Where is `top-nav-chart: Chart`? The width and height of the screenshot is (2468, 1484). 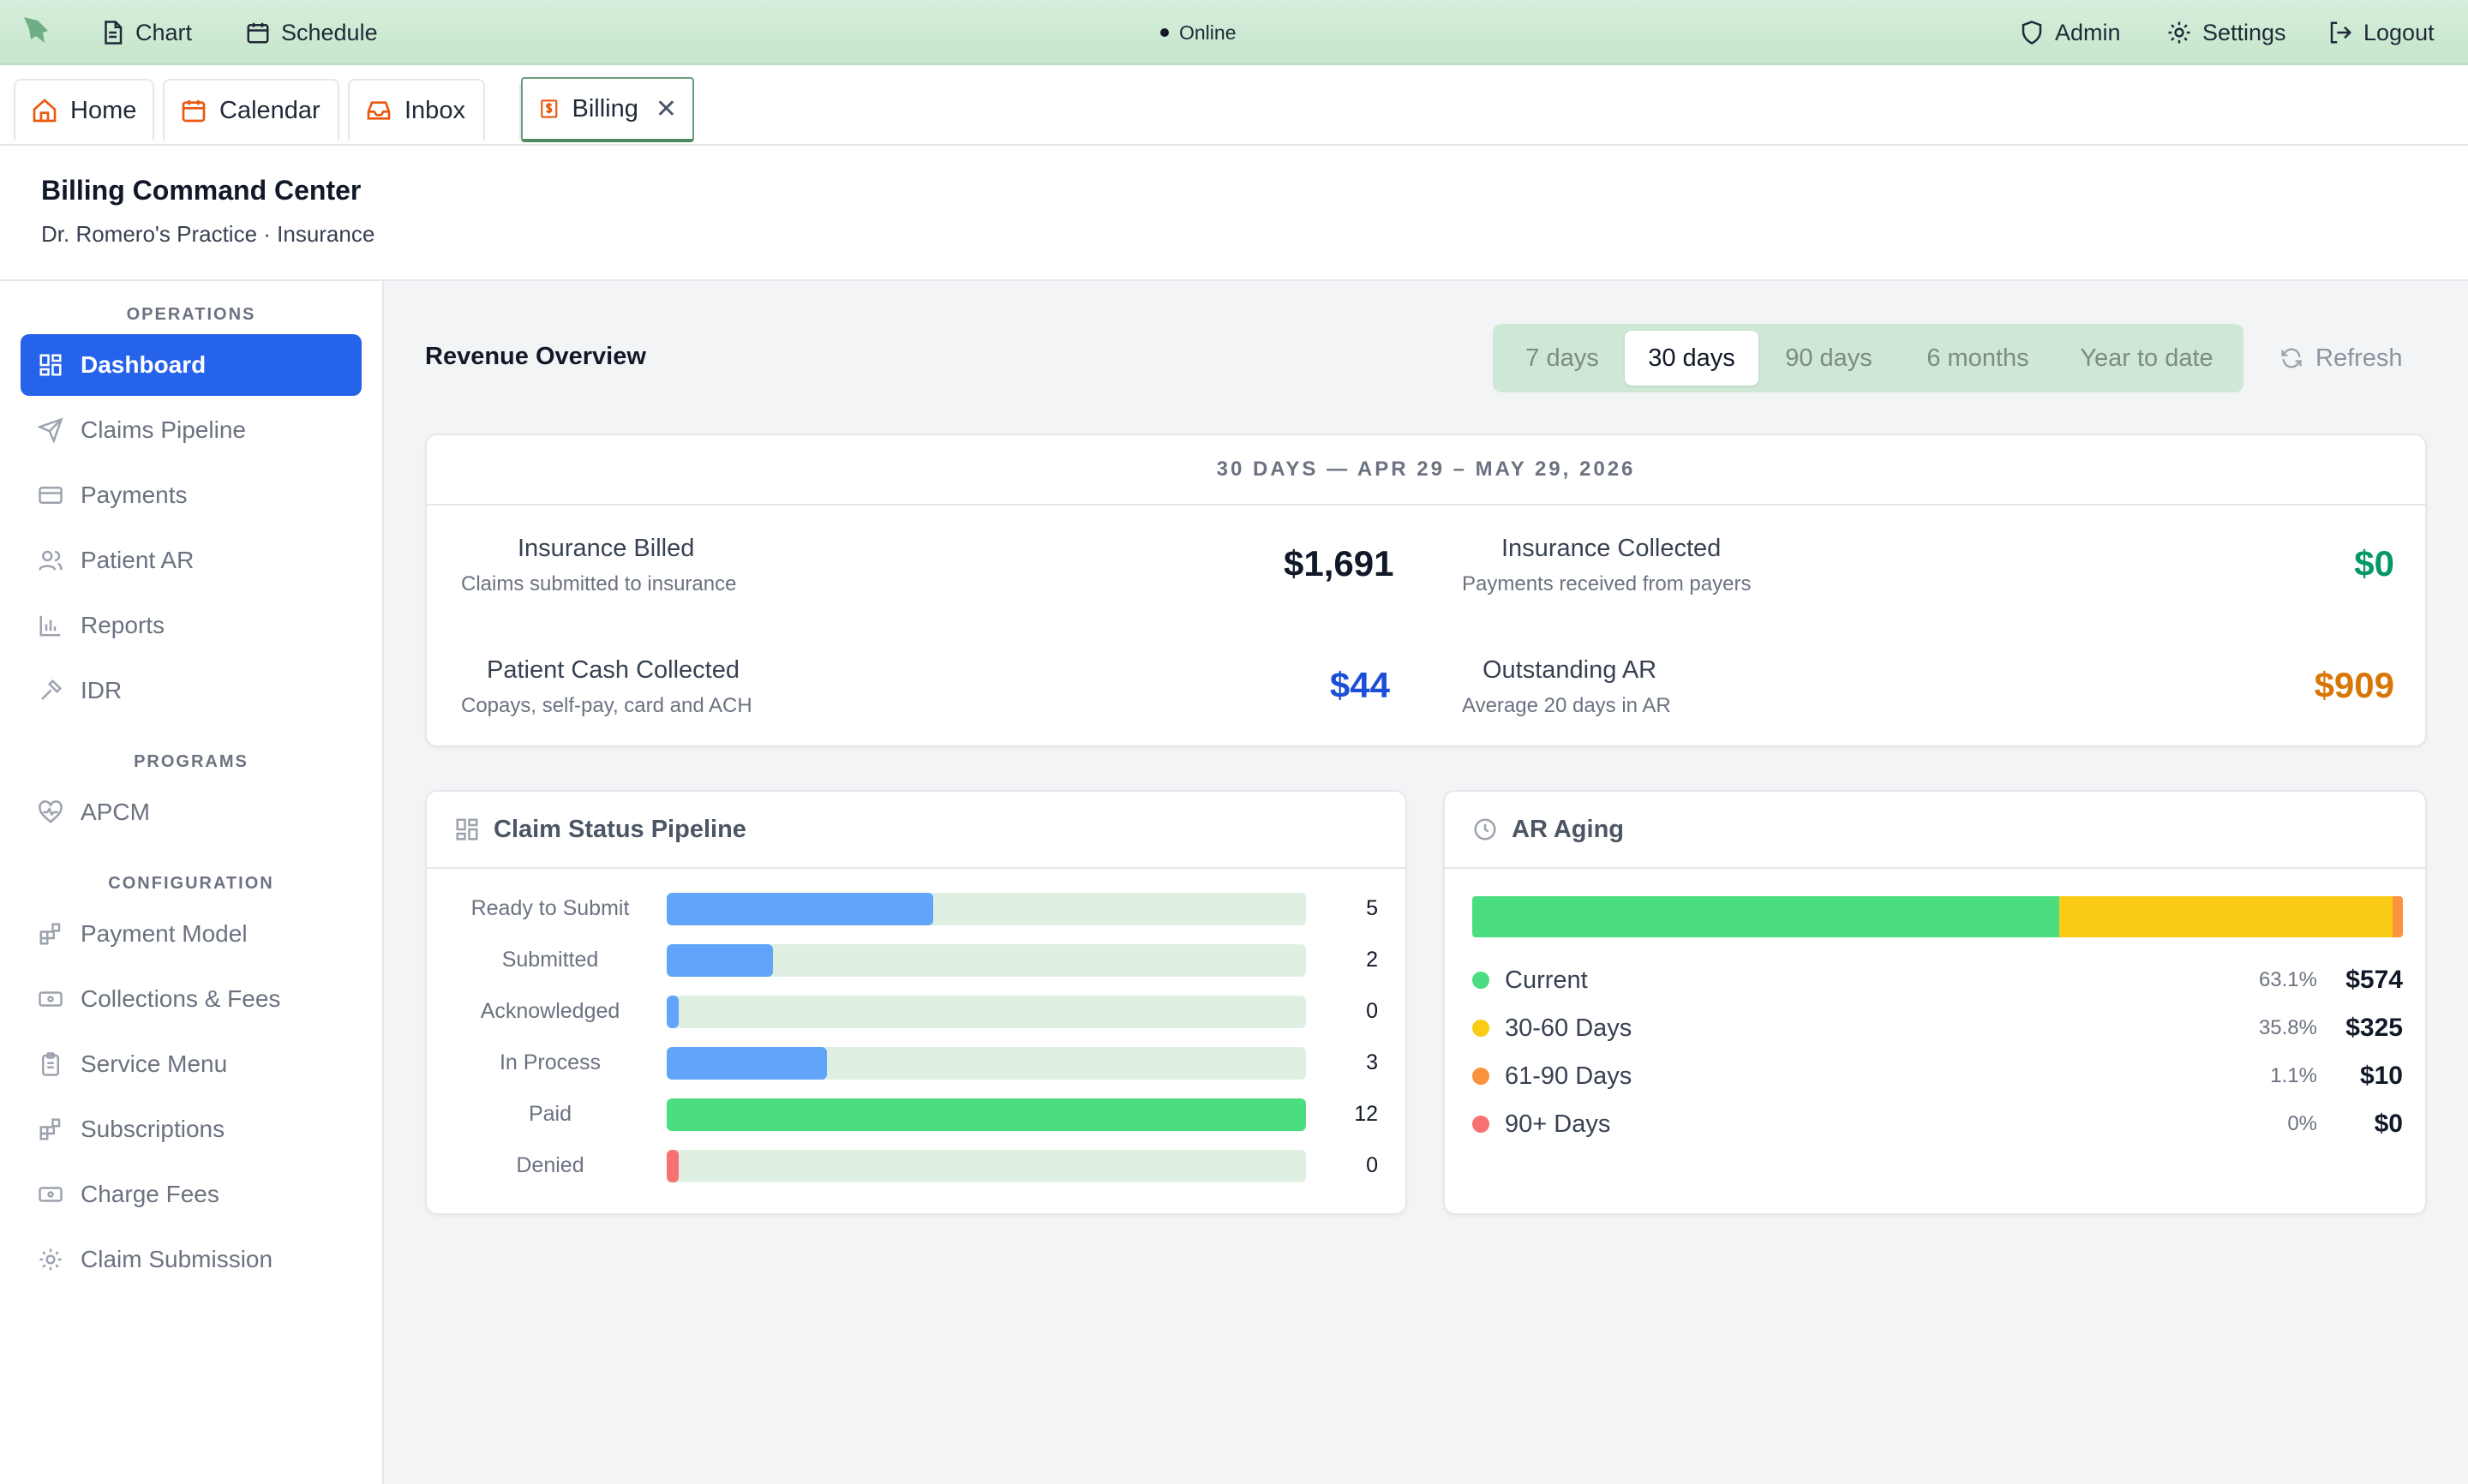
top-nav-chart: Chart is located at coordinates (145, 33).